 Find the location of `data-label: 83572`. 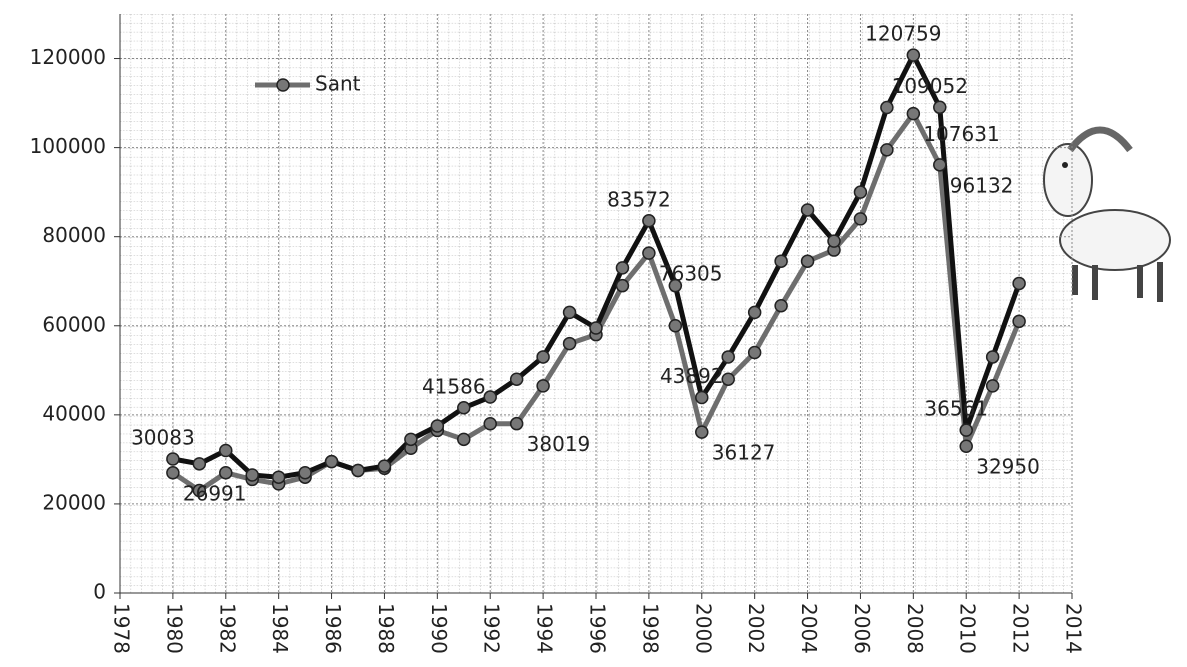

data-label: 83572 is located at coordinates (639, 199).